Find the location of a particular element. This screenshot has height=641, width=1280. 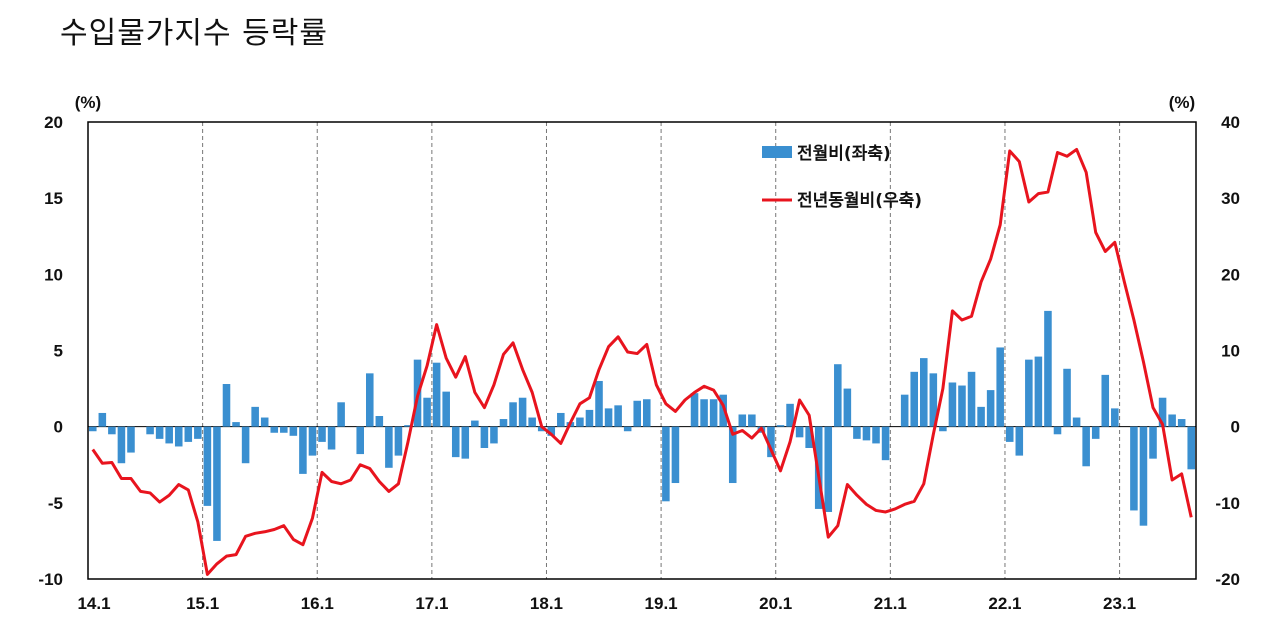

right-tick-label: 30 is located at coordinates (1230, 198).